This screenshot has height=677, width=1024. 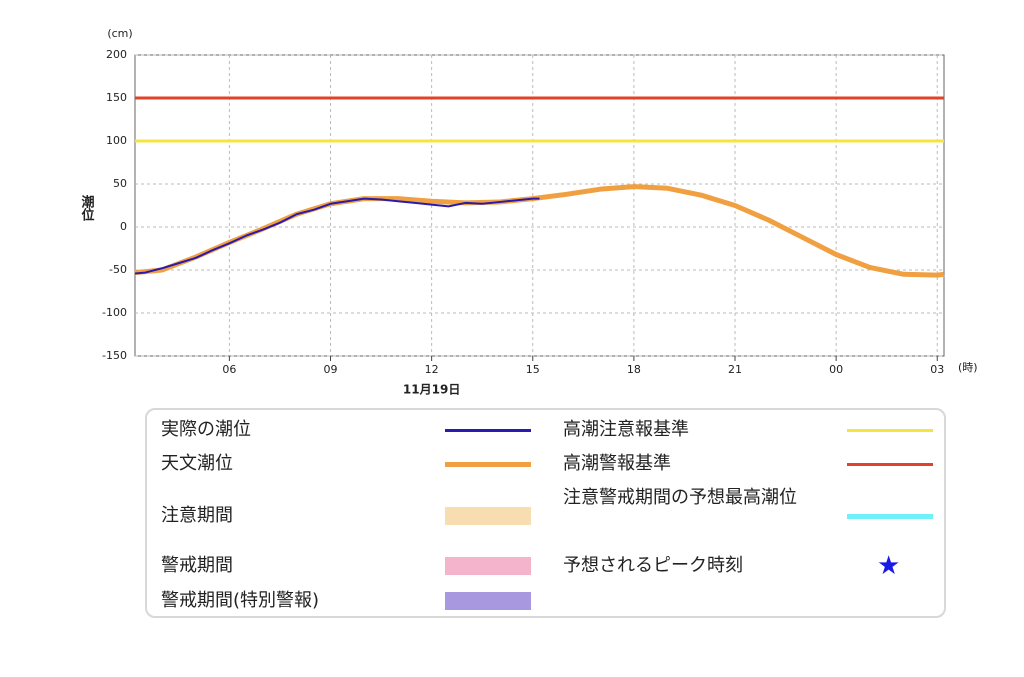 I want to click on legend-label: 高潮警報基準, so click(x=617, y=463).